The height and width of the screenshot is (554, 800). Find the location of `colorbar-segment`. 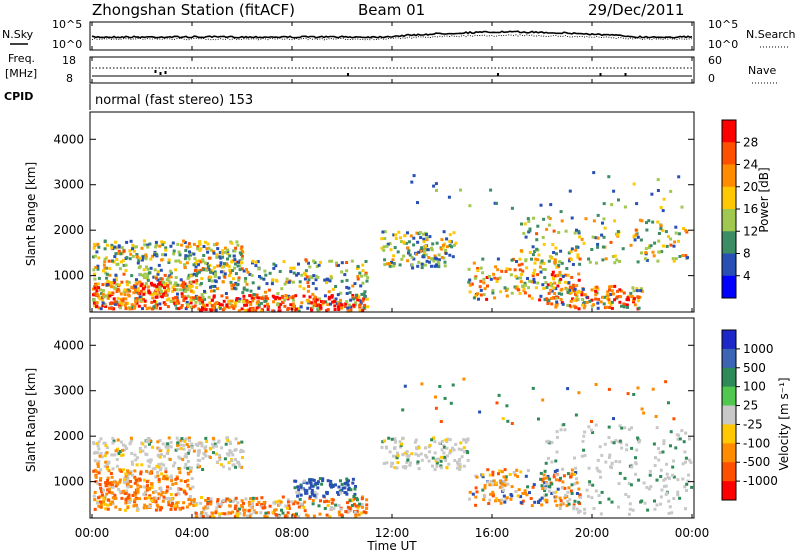

colorbar-segment is located at coordinates (729, 242).